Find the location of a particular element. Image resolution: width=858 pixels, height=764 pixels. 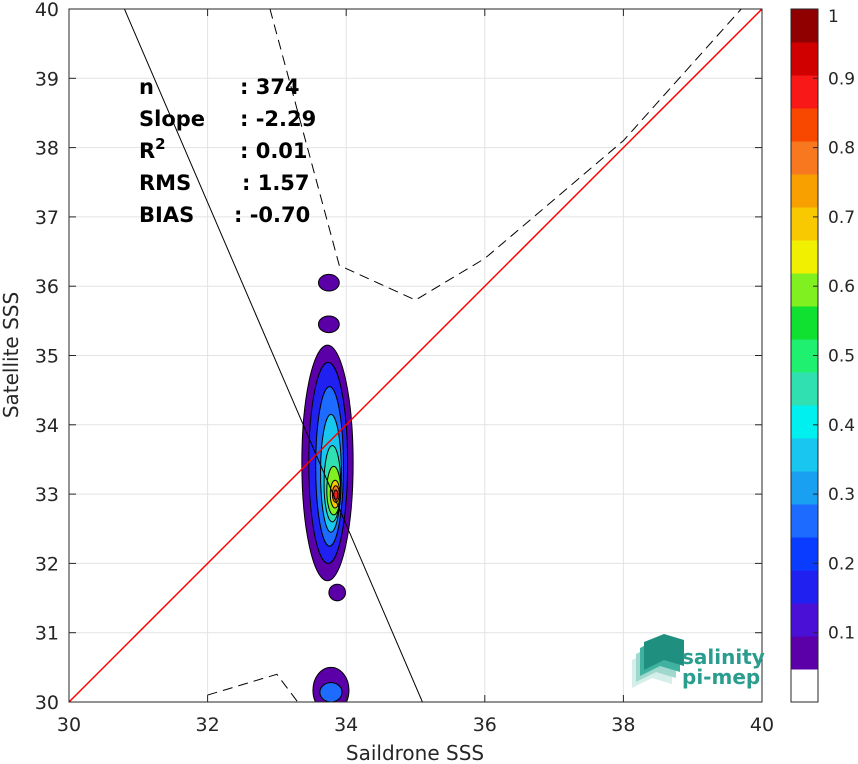

y-tick-label: 38 is located at coordinates (47, 149).